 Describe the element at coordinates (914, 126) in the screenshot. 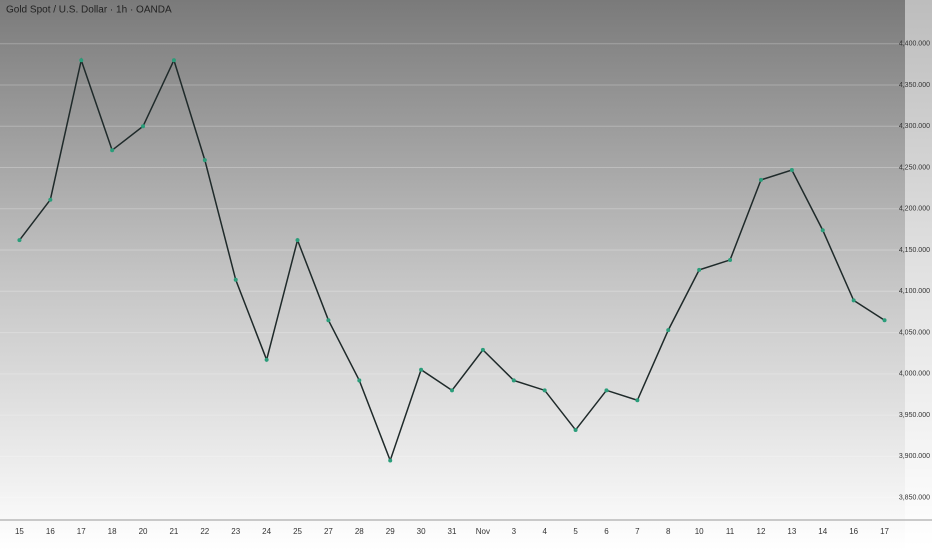

I see `y-tick-label: 4,300.000` at that location.